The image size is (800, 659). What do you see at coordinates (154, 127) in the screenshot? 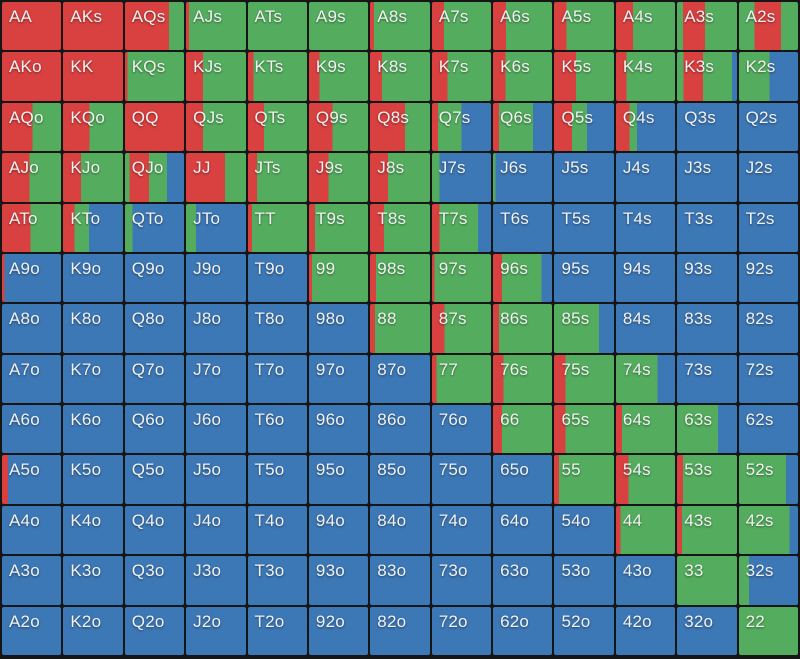
I see `hand-cell-QQ: QQ` at bounding box center [154, 127].